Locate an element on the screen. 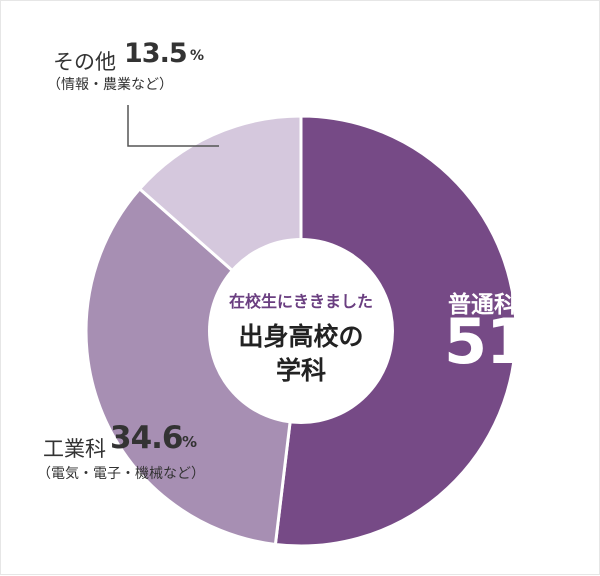 The image size is (600, 576). center-title-line1: 出身高校の is located at coordinates (301, 336).